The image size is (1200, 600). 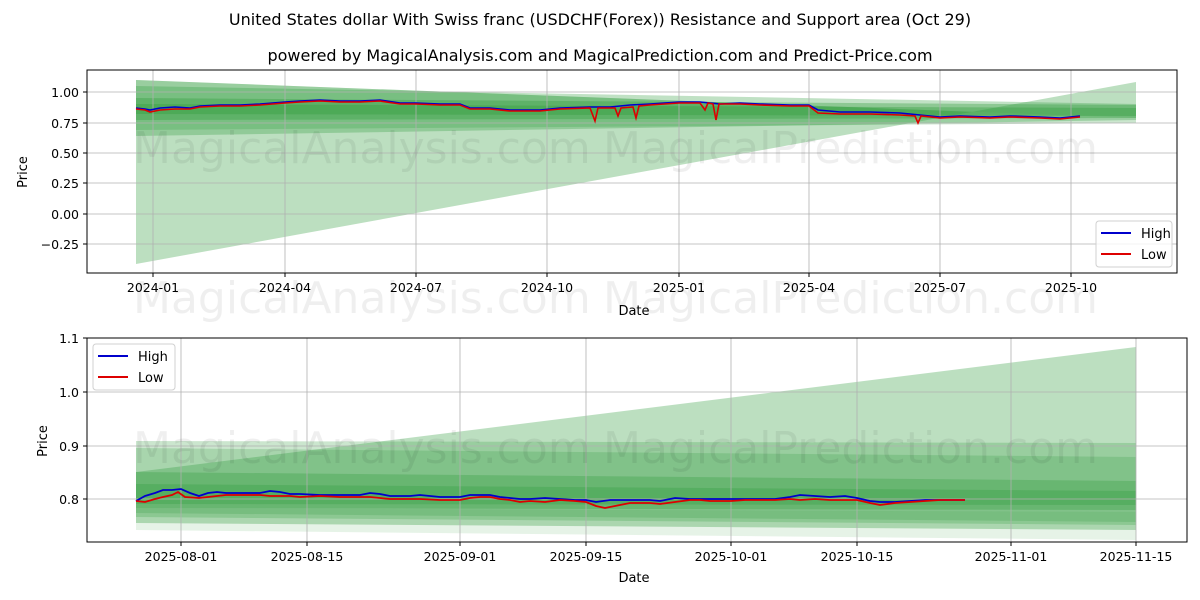 What do you see at coordinates (940, 287) in the screenshot?
I see `x-tick-label: 2025-07` at bounding box center [940, 287].